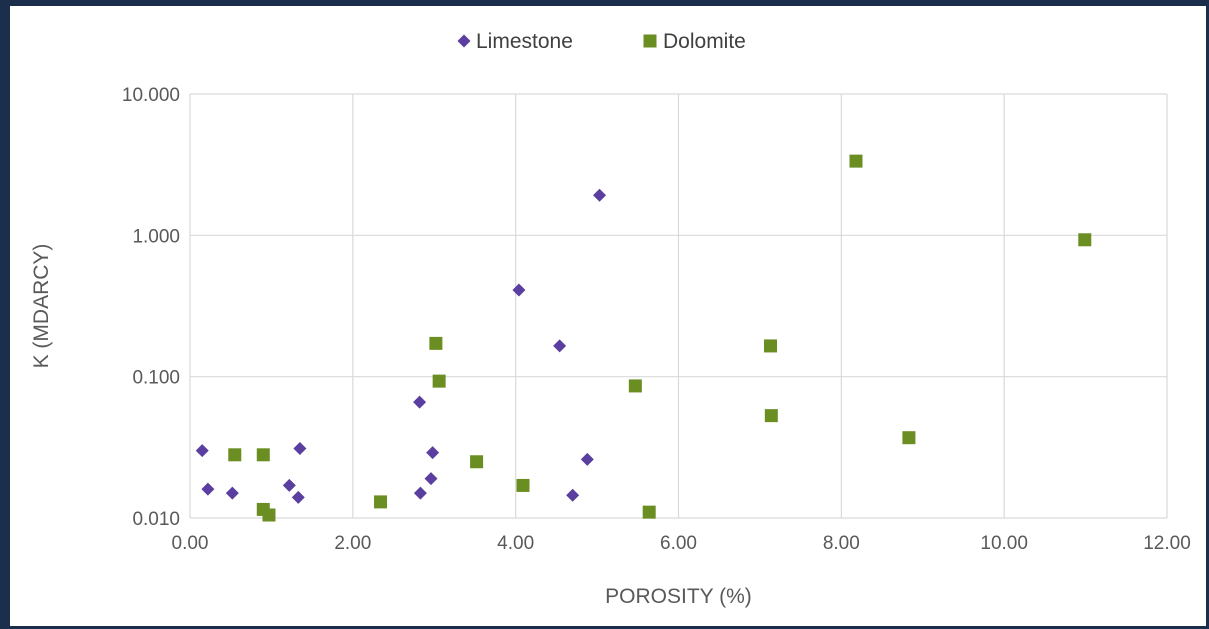 Image resolution: width=1209 pixels, height=629 pixels. What do you see at coordinates (515, 543) in the screenshot?
I see `x-tick-label: 4.00` at bounding box center [515, 543].